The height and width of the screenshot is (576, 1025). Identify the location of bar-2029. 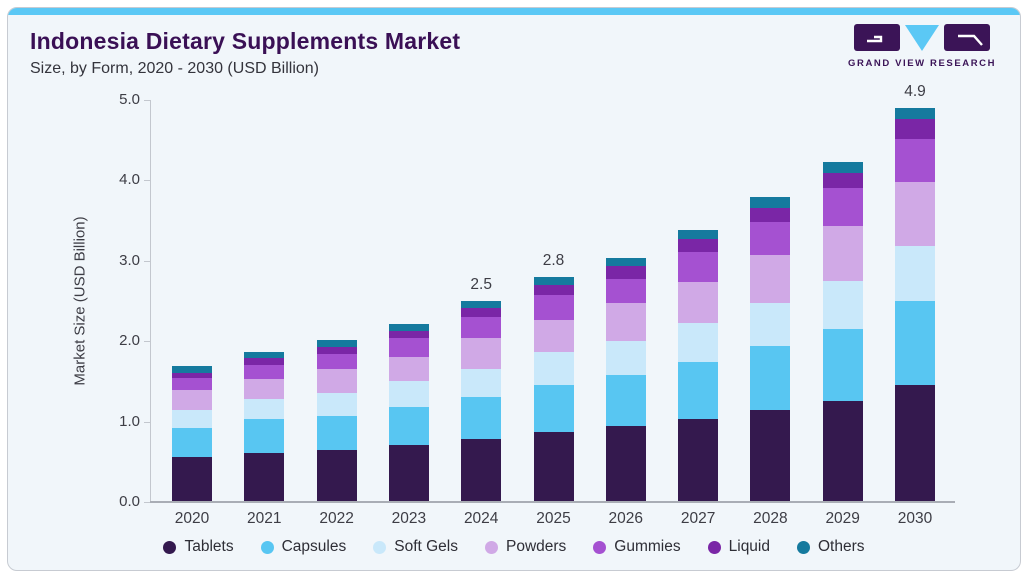
(842, 331).